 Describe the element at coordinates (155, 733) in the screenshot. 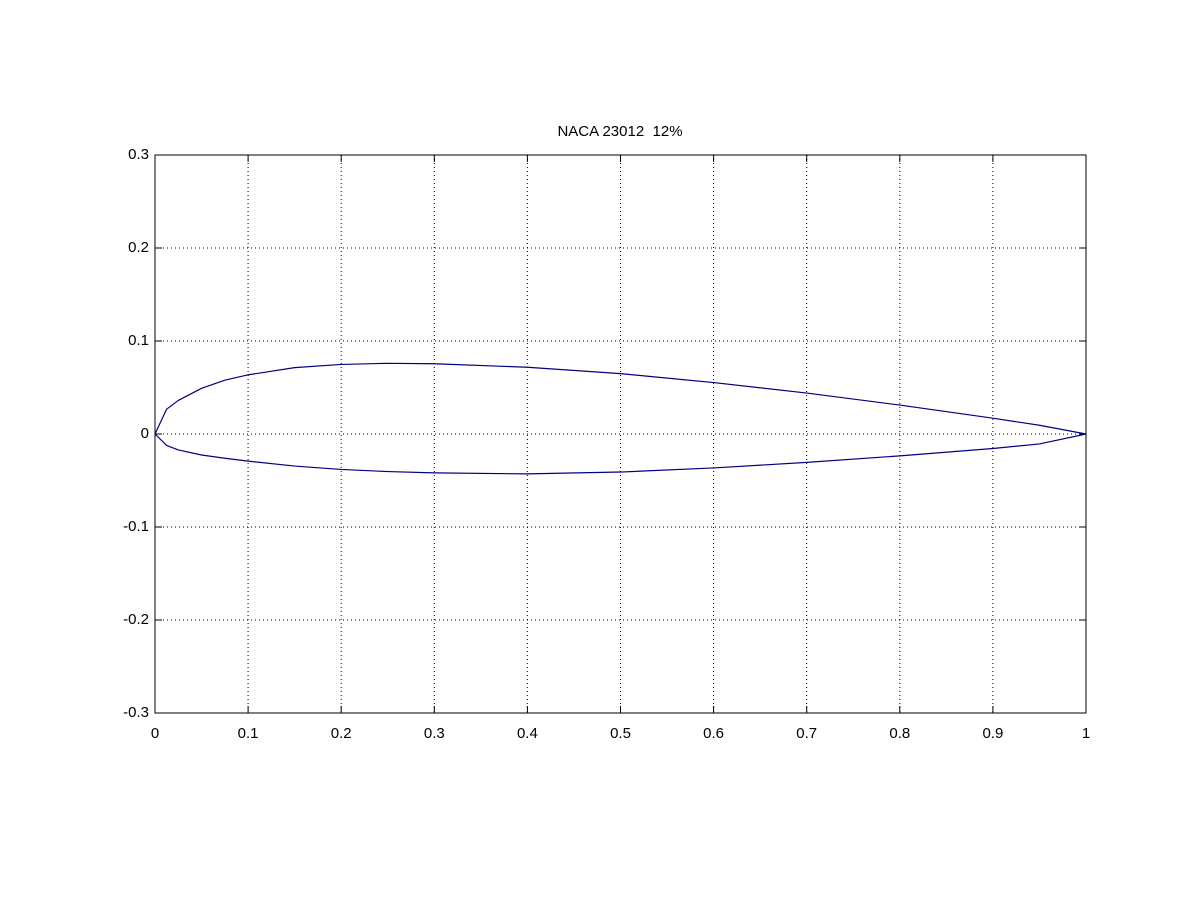

I see `x-tick-label: 0` at that location.